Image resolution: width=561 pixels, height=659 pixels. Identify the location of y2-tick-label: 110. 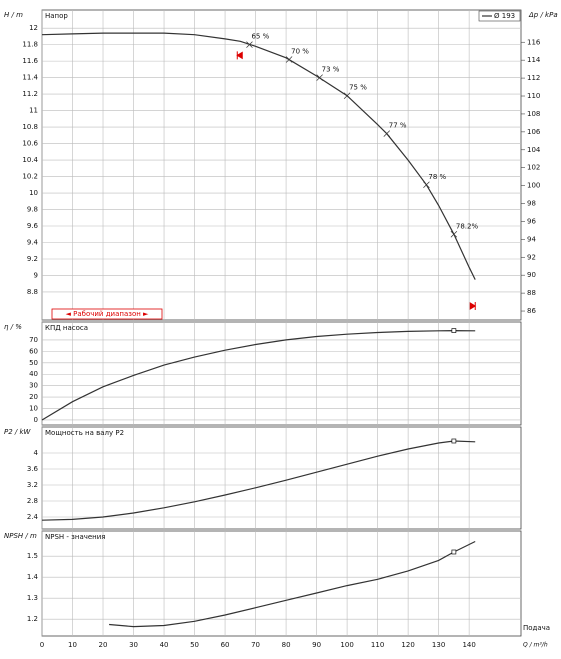
(533, 96).